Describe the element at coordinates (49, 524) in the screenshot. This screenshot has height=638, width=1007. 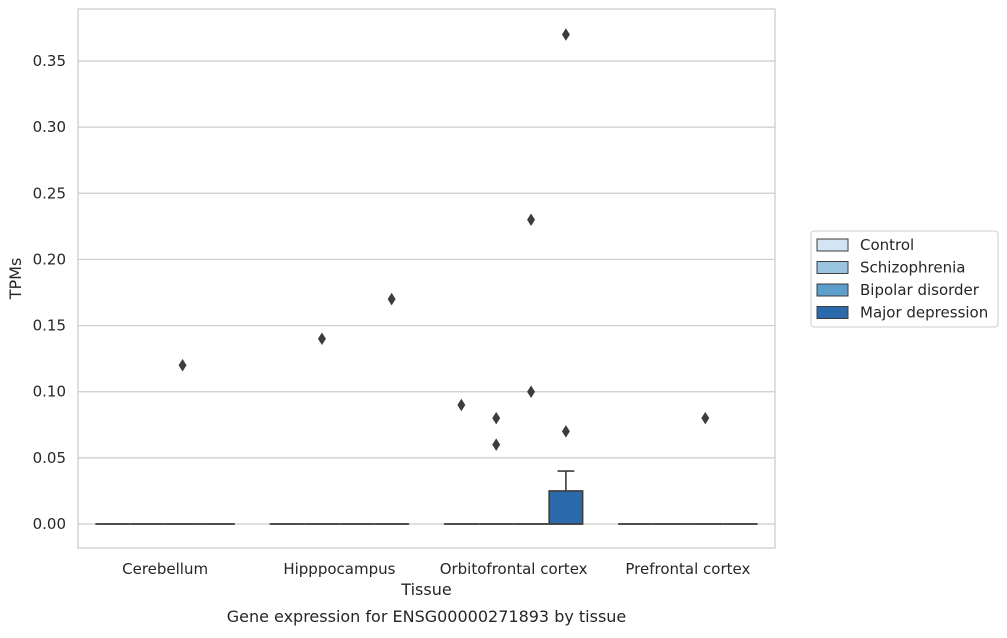
I see `y-tick-label: 0.00` at that location.